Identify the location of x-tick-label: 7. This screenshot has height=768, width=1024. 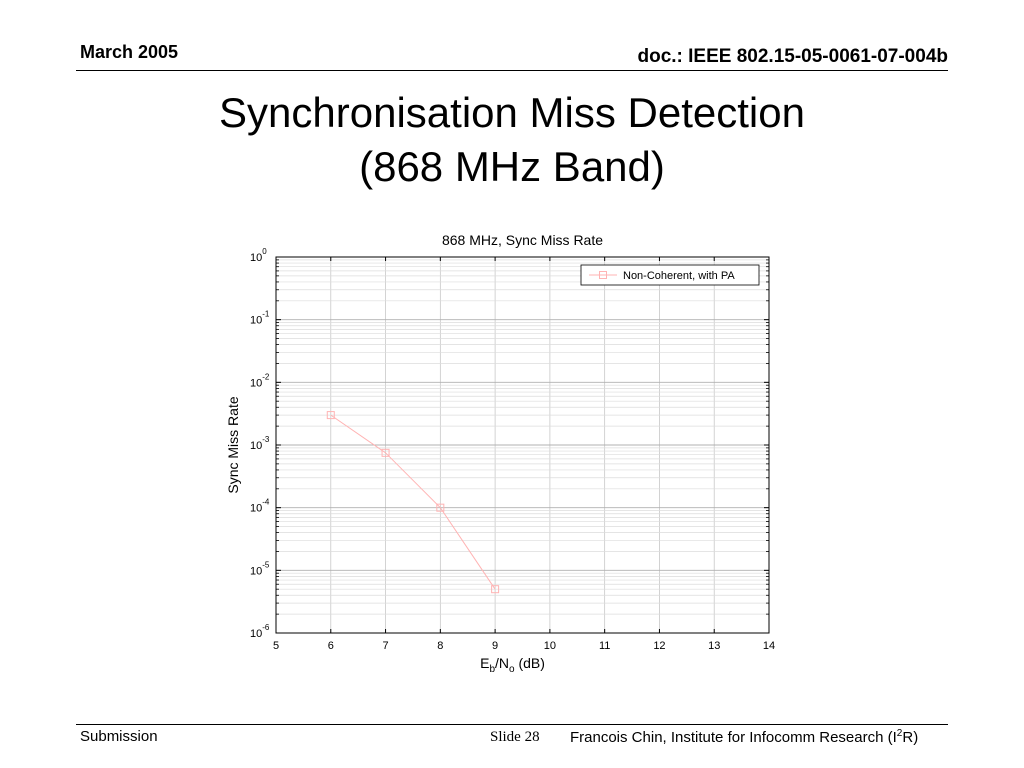
(385, 646).